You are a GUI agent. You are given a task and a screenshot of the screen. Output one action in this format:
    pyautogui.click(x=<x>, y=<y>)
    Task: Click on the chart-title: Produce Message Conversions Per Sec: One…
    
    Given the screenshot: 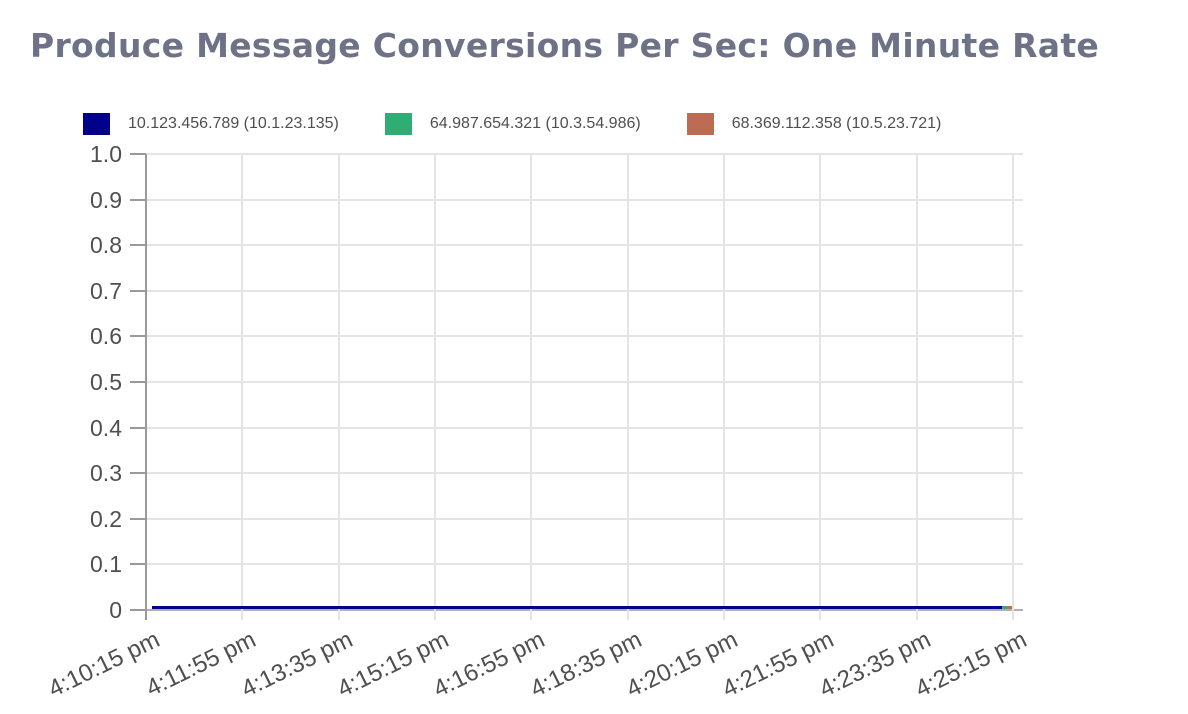 What is the action you would take?
    pyautogui.click(x=565, y=45)
    